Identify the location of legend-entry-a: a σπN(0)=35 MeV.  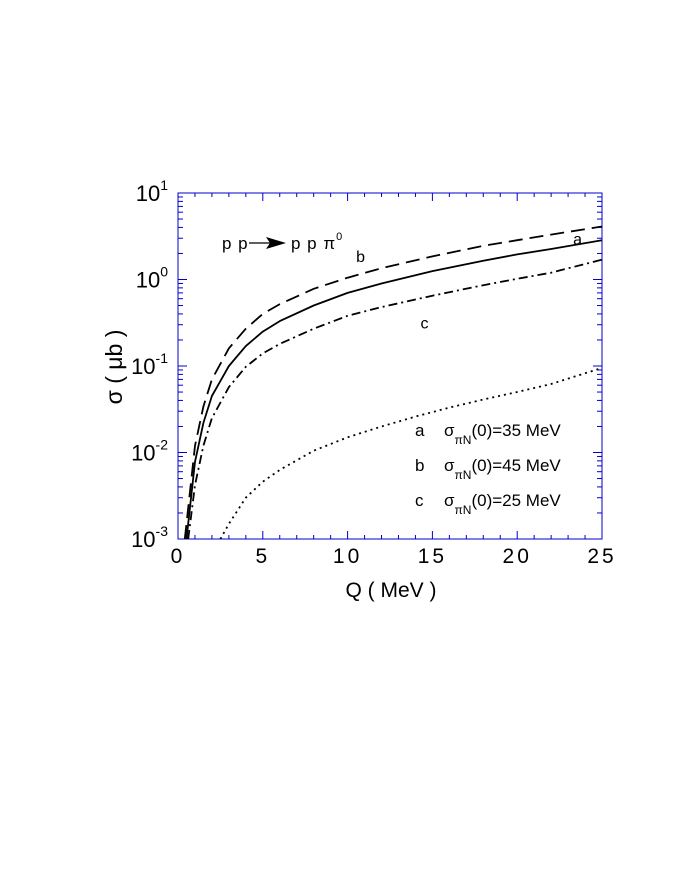
(488, 434).